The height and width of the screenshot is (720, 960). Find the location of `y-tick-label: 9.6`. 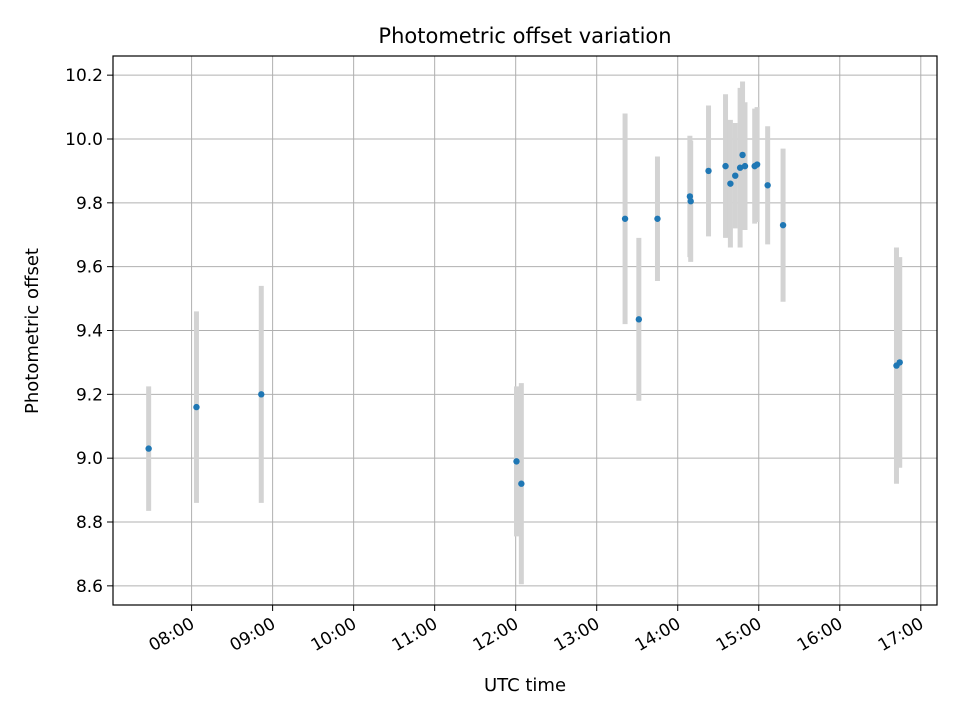

y-tick-label: 9.6 is located at coordinates (89, 268).